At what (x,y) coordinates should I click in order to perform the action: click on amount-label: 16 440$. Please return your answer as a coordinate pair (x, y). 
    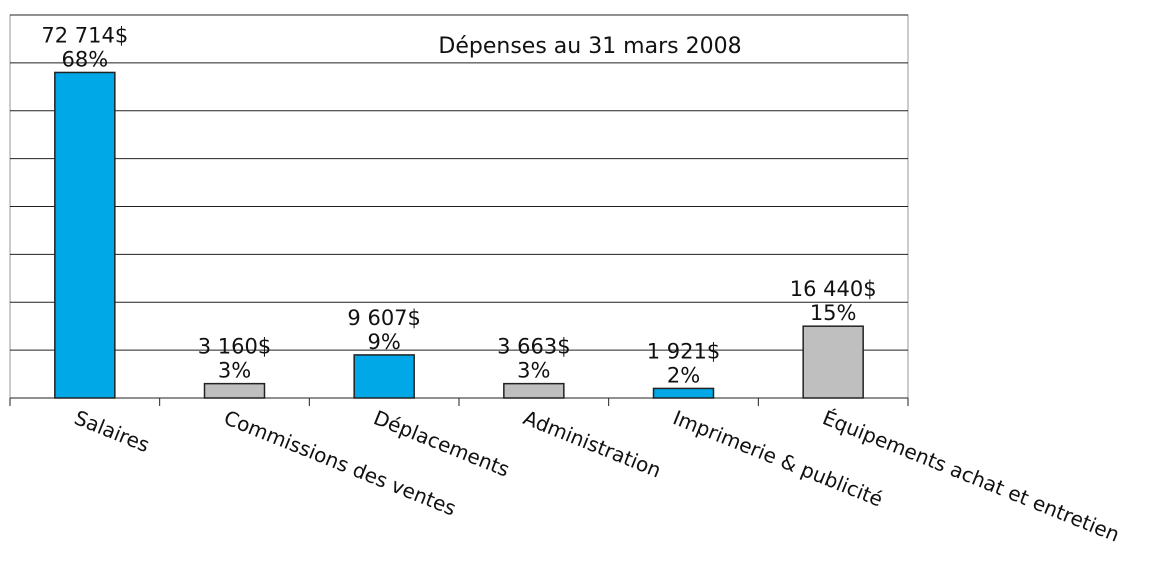
    Looking at the image, I should click on (833, 289).